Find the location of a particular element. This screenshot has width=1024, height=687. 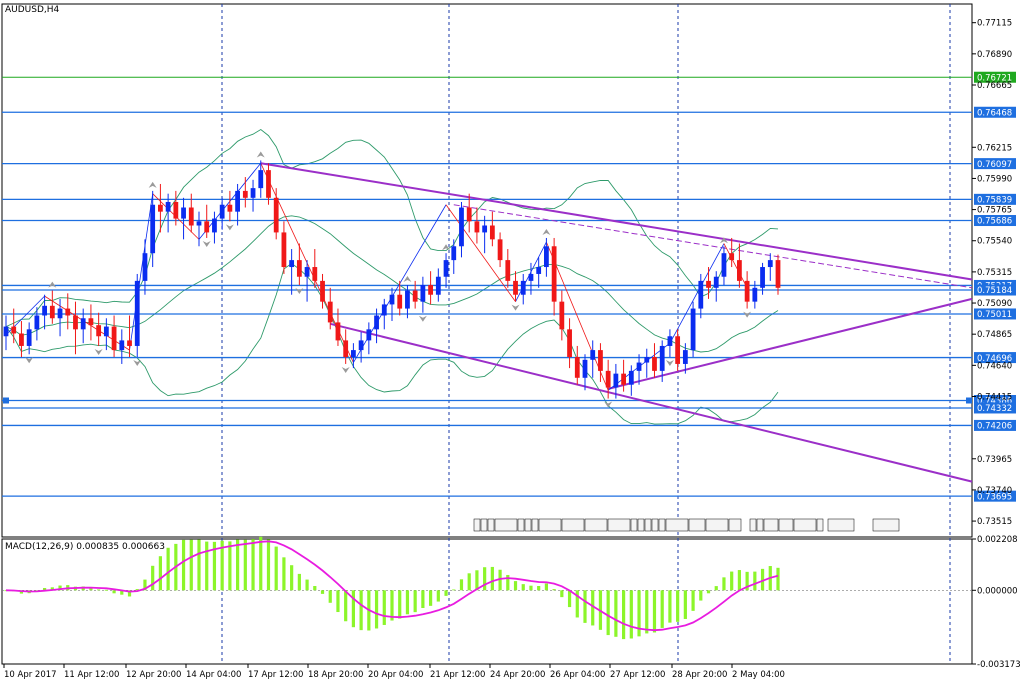

macd-label: MACD(12,26,9) 0.000835 0.000663 is located at coordinates (85, 547).